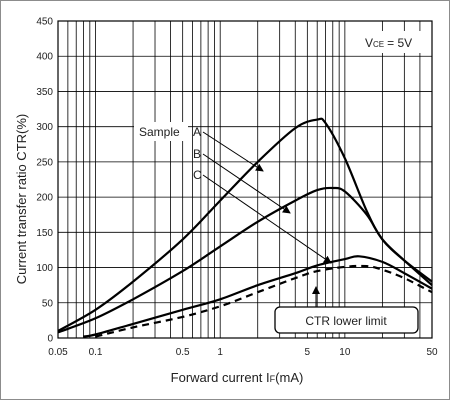 The height and width of the screenshot is (400, 450). Describe the element at coordinates (197, 132) in the screenshot. I see `sample-a-label: A` at that location.